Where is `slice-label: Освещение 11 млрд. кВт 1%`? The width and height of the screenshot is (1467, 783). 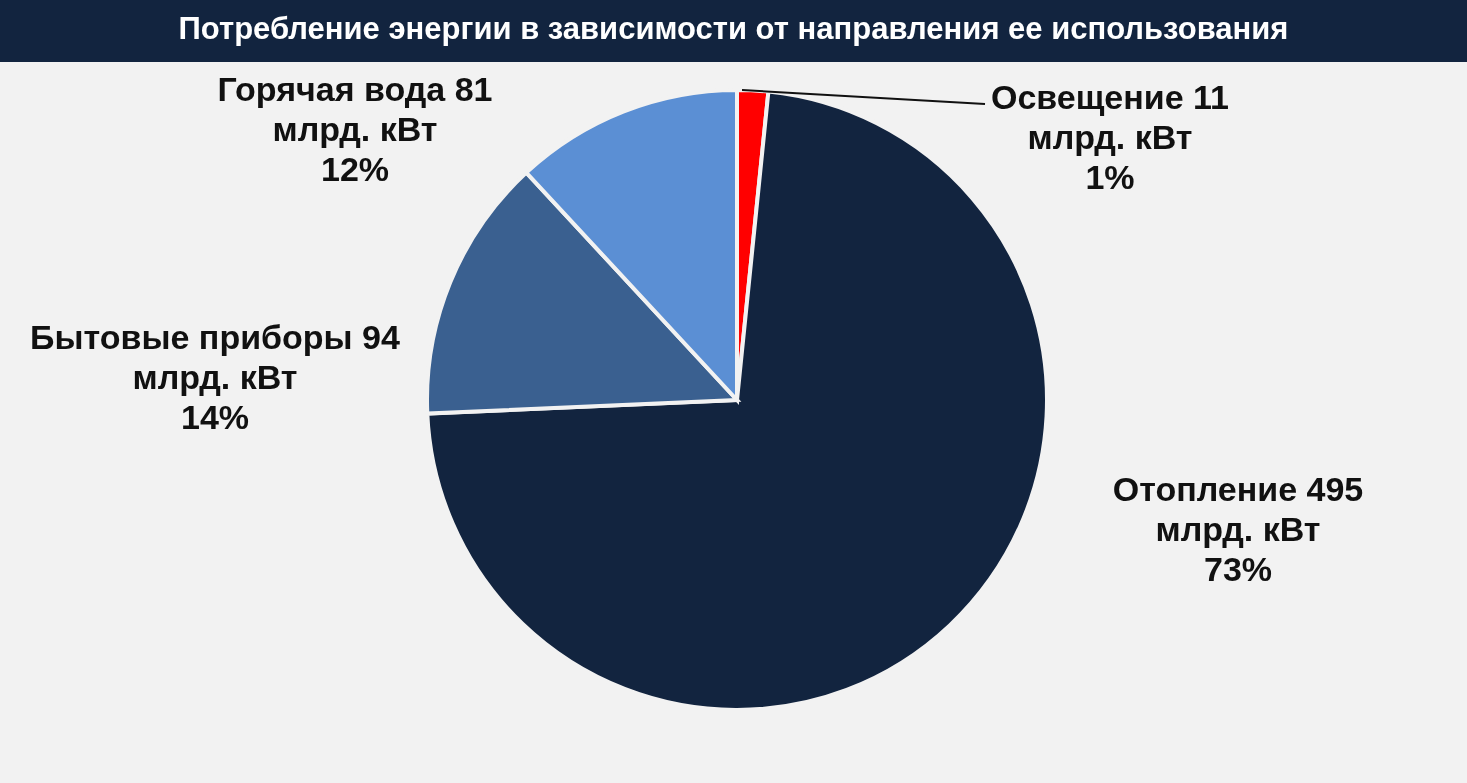 slice-label: Освещение 11 млрд. кВт 1% is located at coordinates (1110, 137).